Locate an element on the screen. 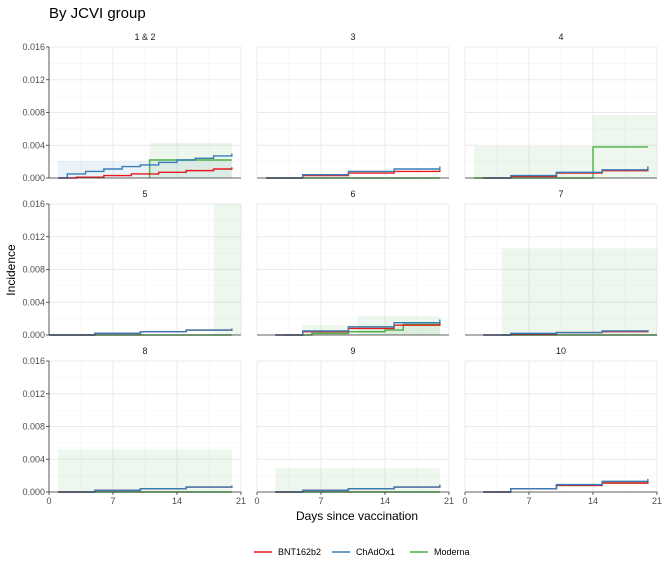 Image resolution: width=672 pixels, height=576 pixels. ci-band-chadox1 is located at coordinates (145, 169).